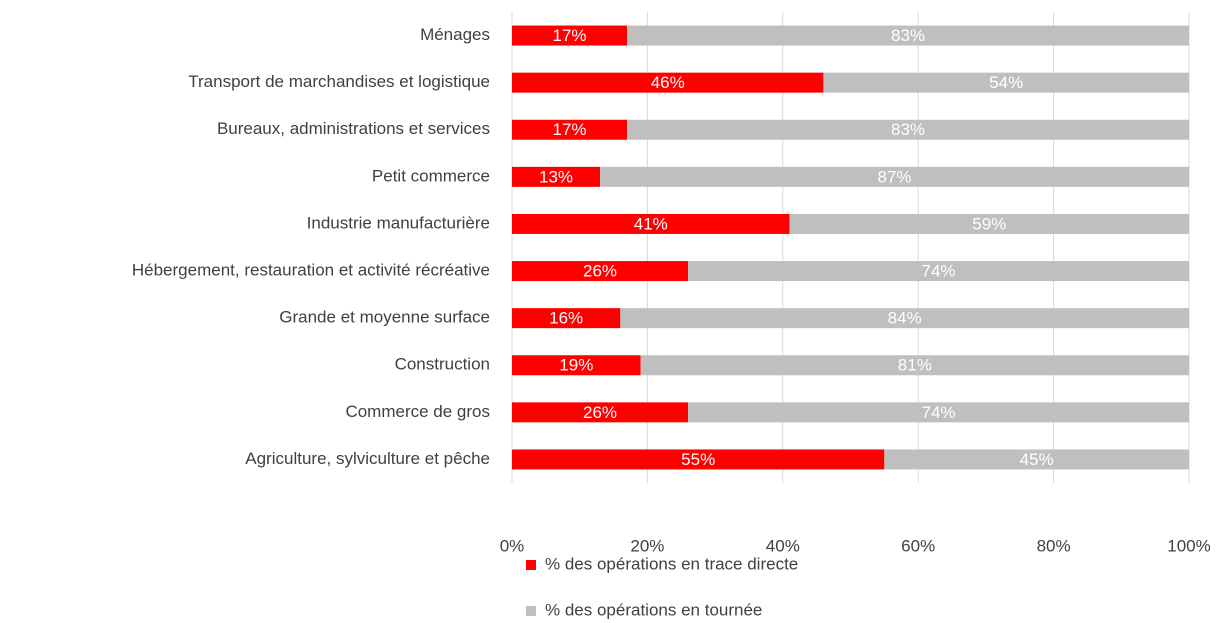 This screenshot has width=1220, height=623. I want to click on y-tick-label: Ménages, so click(455, 34).